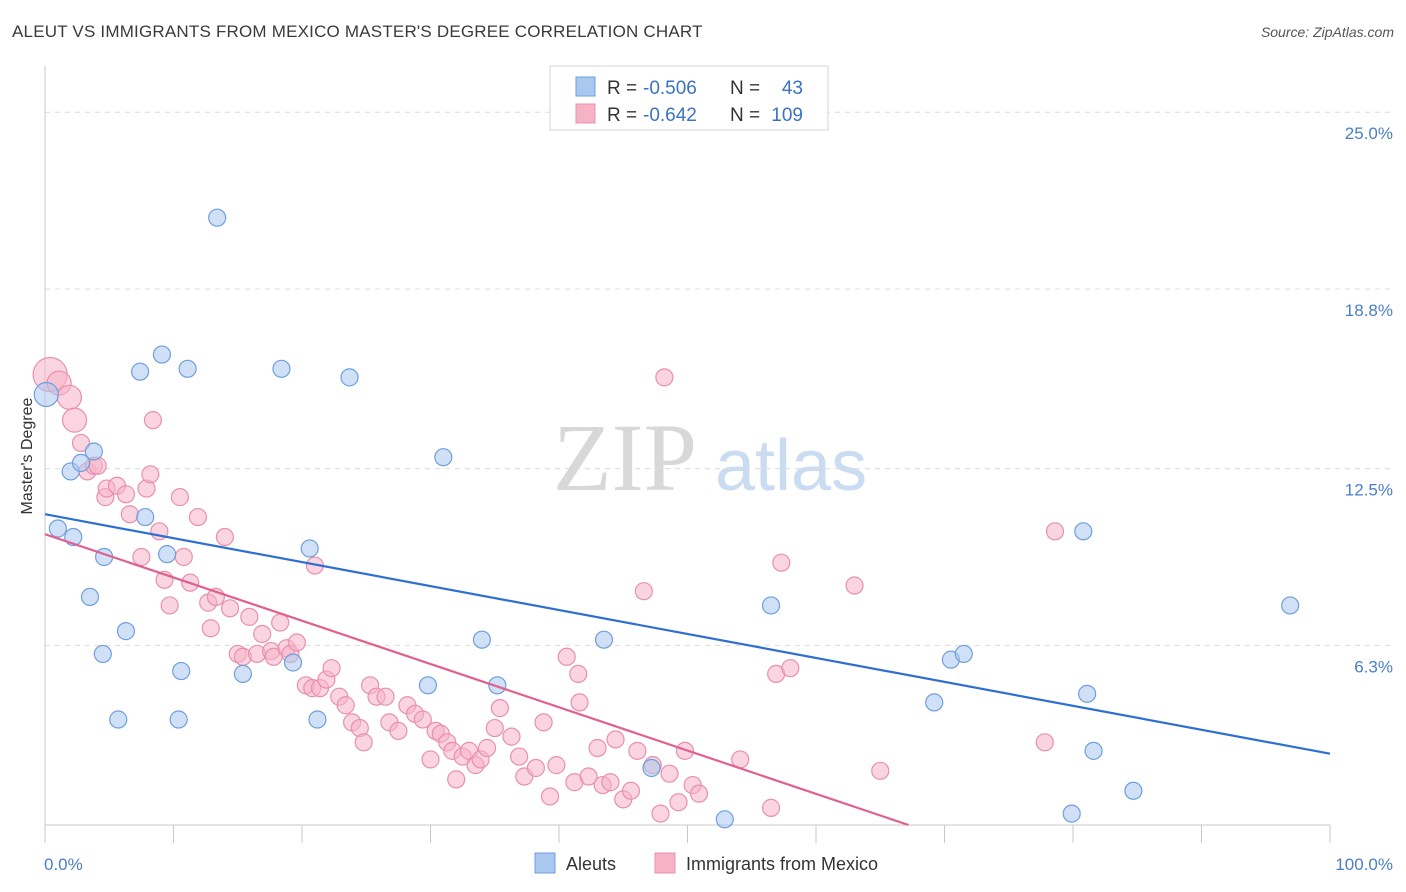 This screenshot has width=1406, height=892. What do you see at coordinates (1369, 310) in the screenshot?
I see `y-tick-label: 18.8%` at bounding box center [1369, 310].